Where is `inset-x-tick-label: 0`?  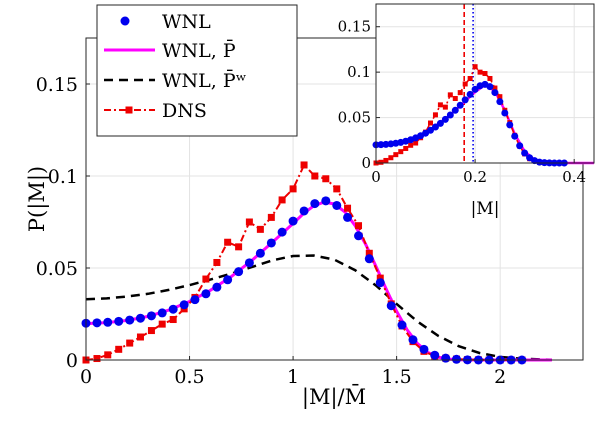
inset-x-tick-label: 0 is located at coordinates (376, 177).